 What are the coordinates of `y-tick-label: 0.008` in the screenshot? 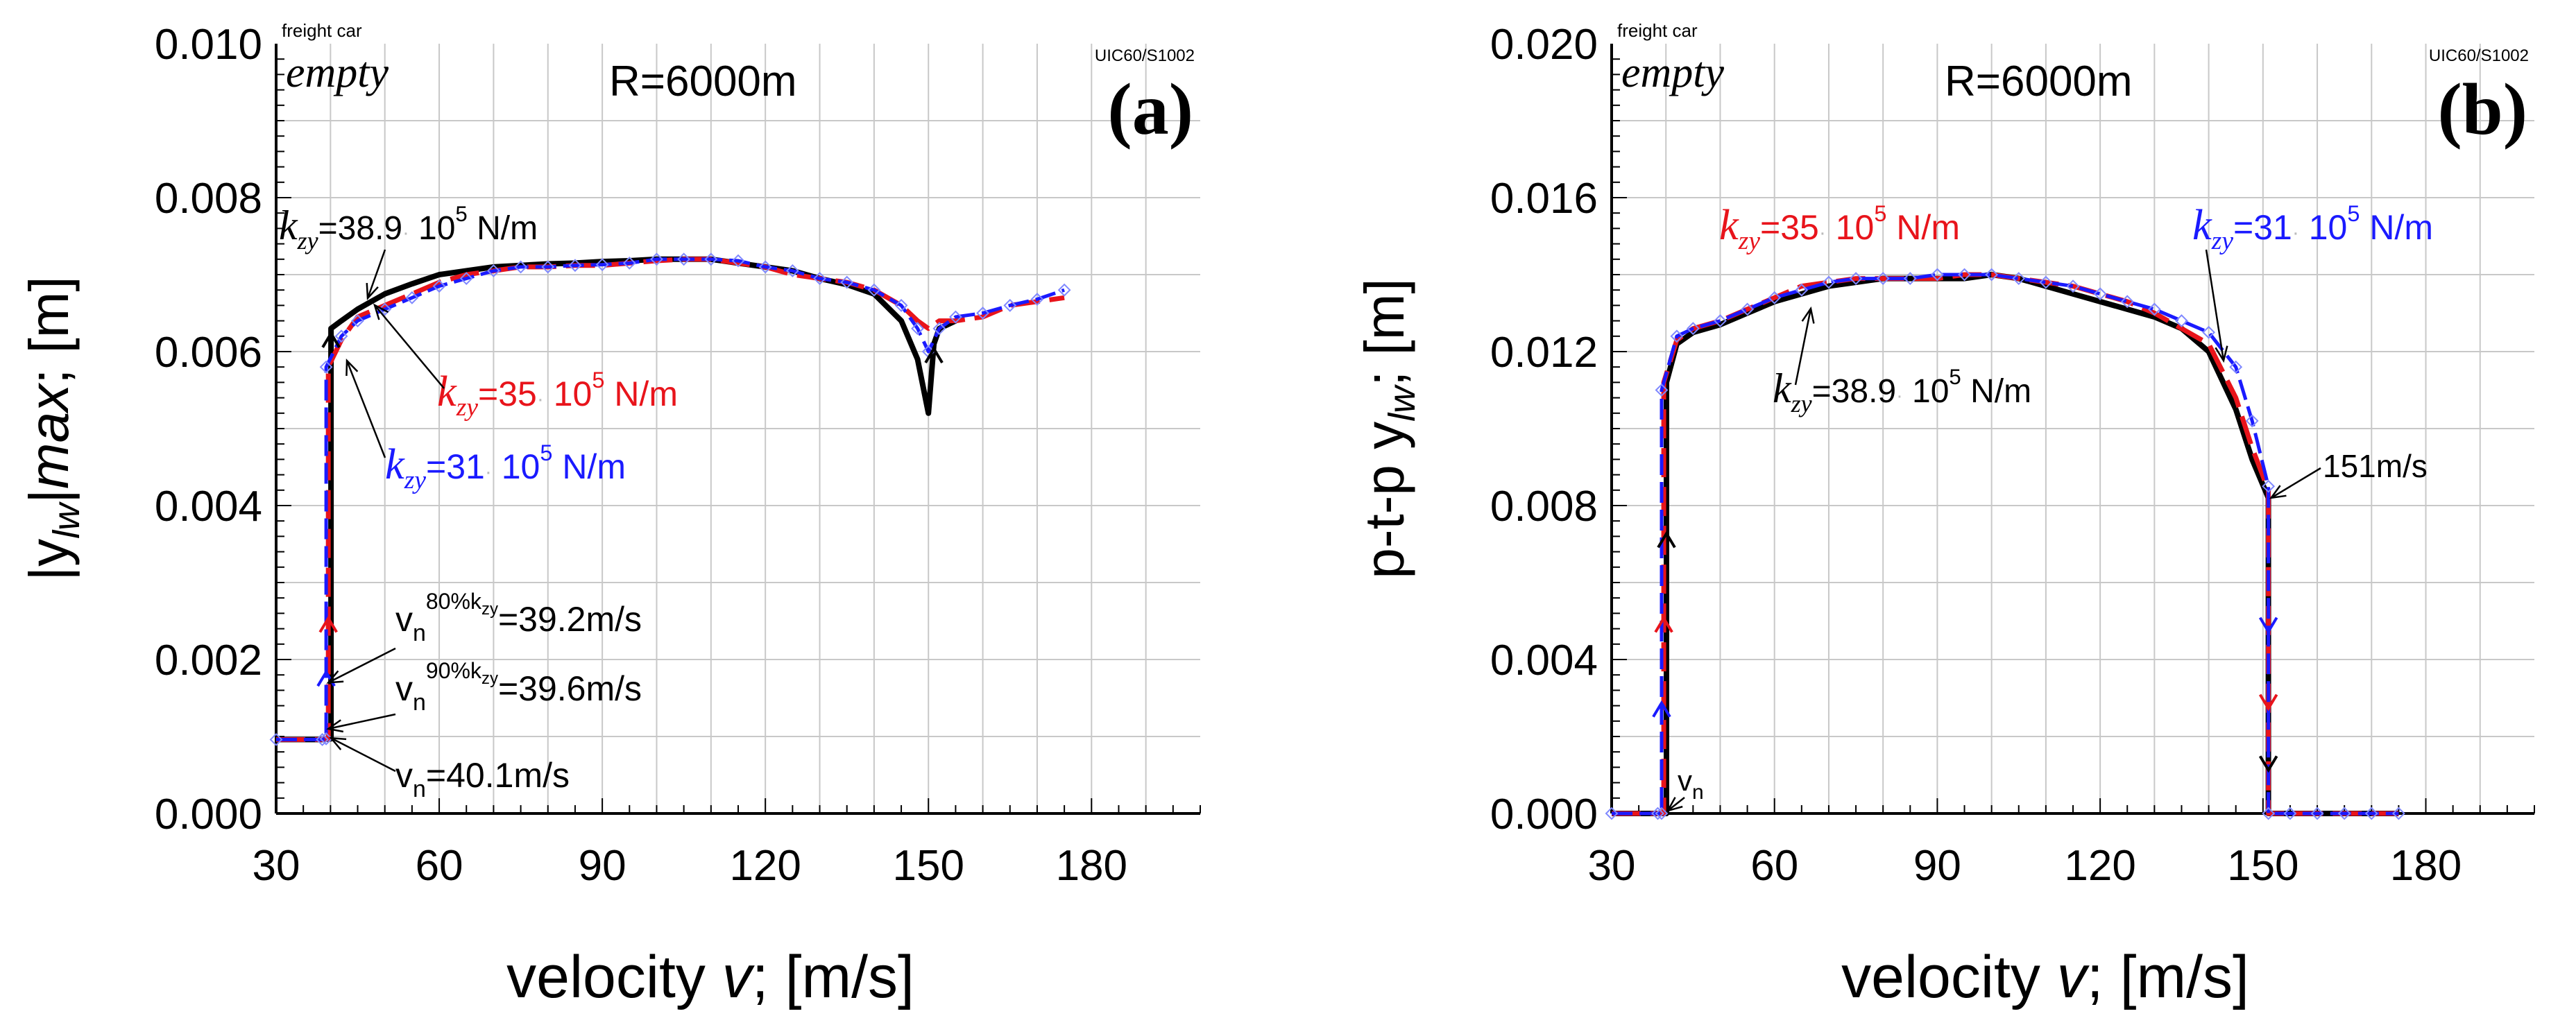 It's located at (1544, 507).